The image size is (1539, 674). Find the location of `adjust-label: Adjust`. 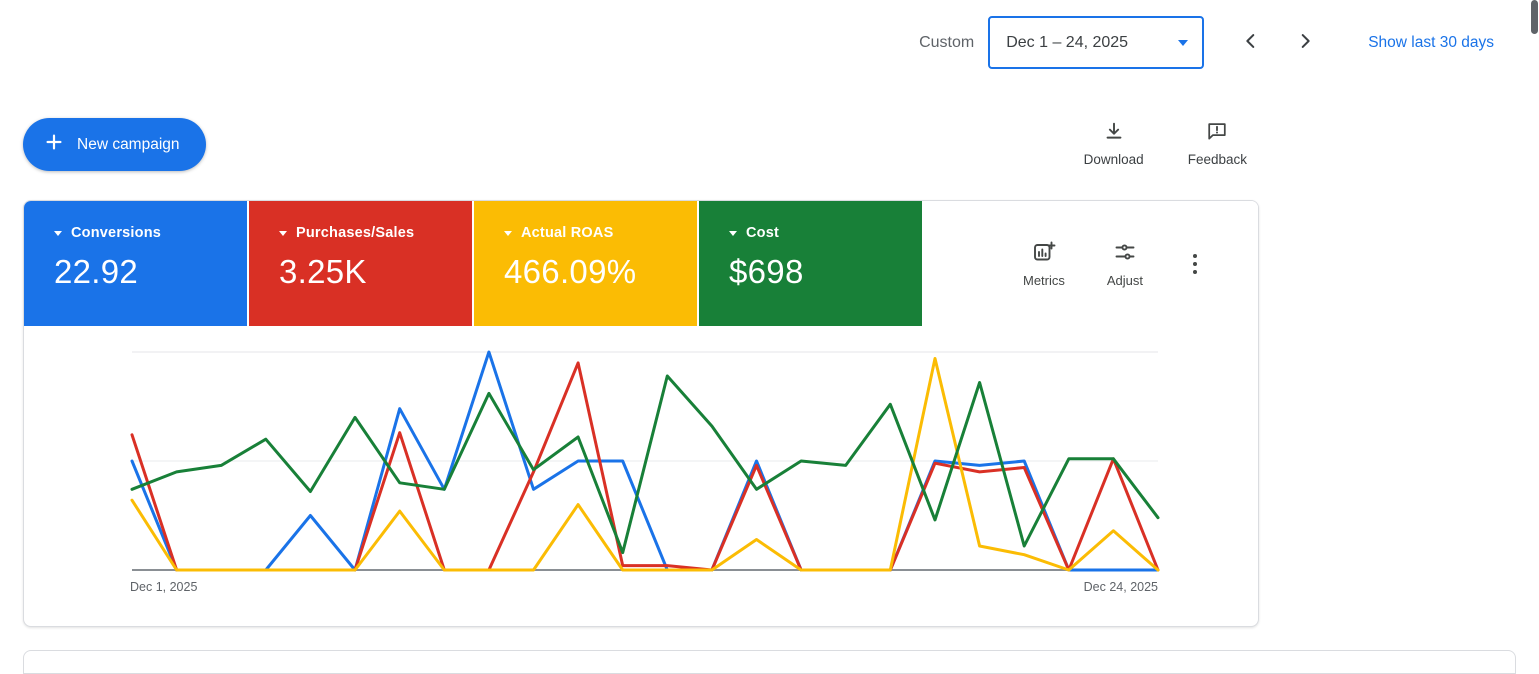

adjust-label: Adjust is located at coordinates (1125, 280).